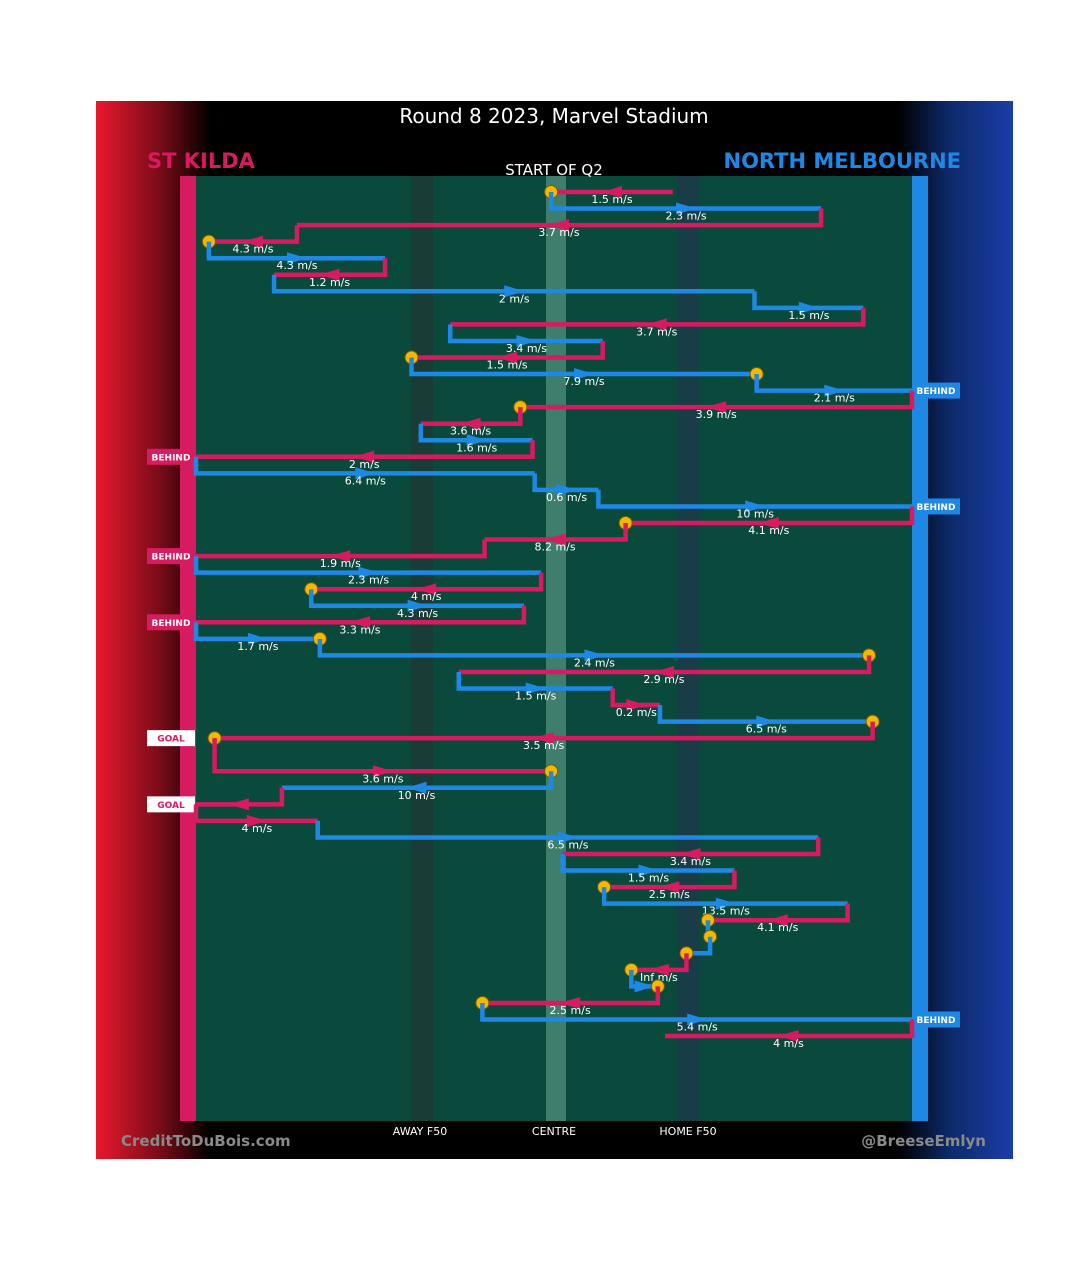 The width and height of the screenshot is (1080, 1275). I want to click on speed-label-11: 1.5 m/s, so click(507, 365).